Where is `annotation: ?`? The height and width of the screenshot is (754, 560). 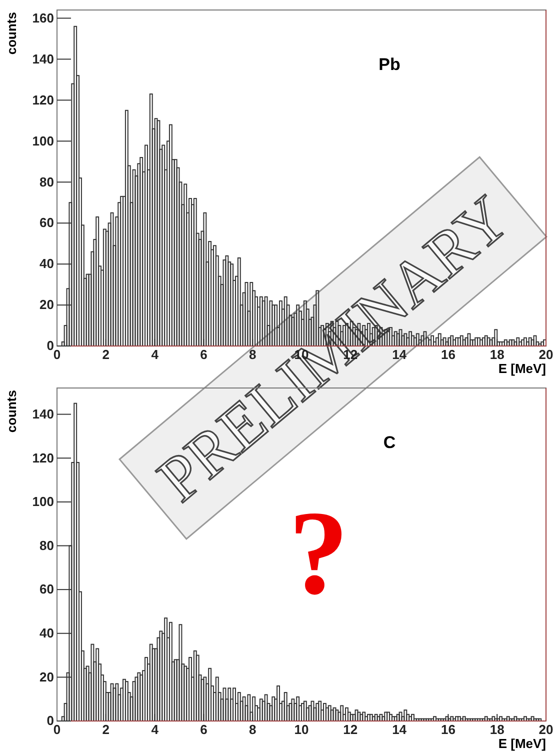 annotation: ? is located at coordinates (318, 552).